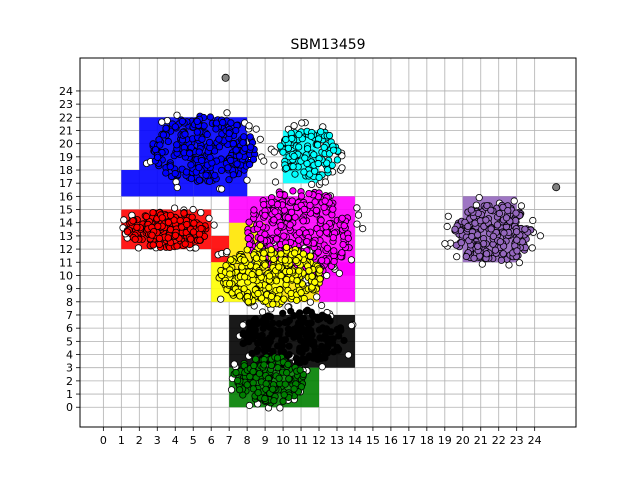 Image resolution: width=640 pixels, height=480 pixels. I want to click on x-tick-label: 15, so click(373, 440).